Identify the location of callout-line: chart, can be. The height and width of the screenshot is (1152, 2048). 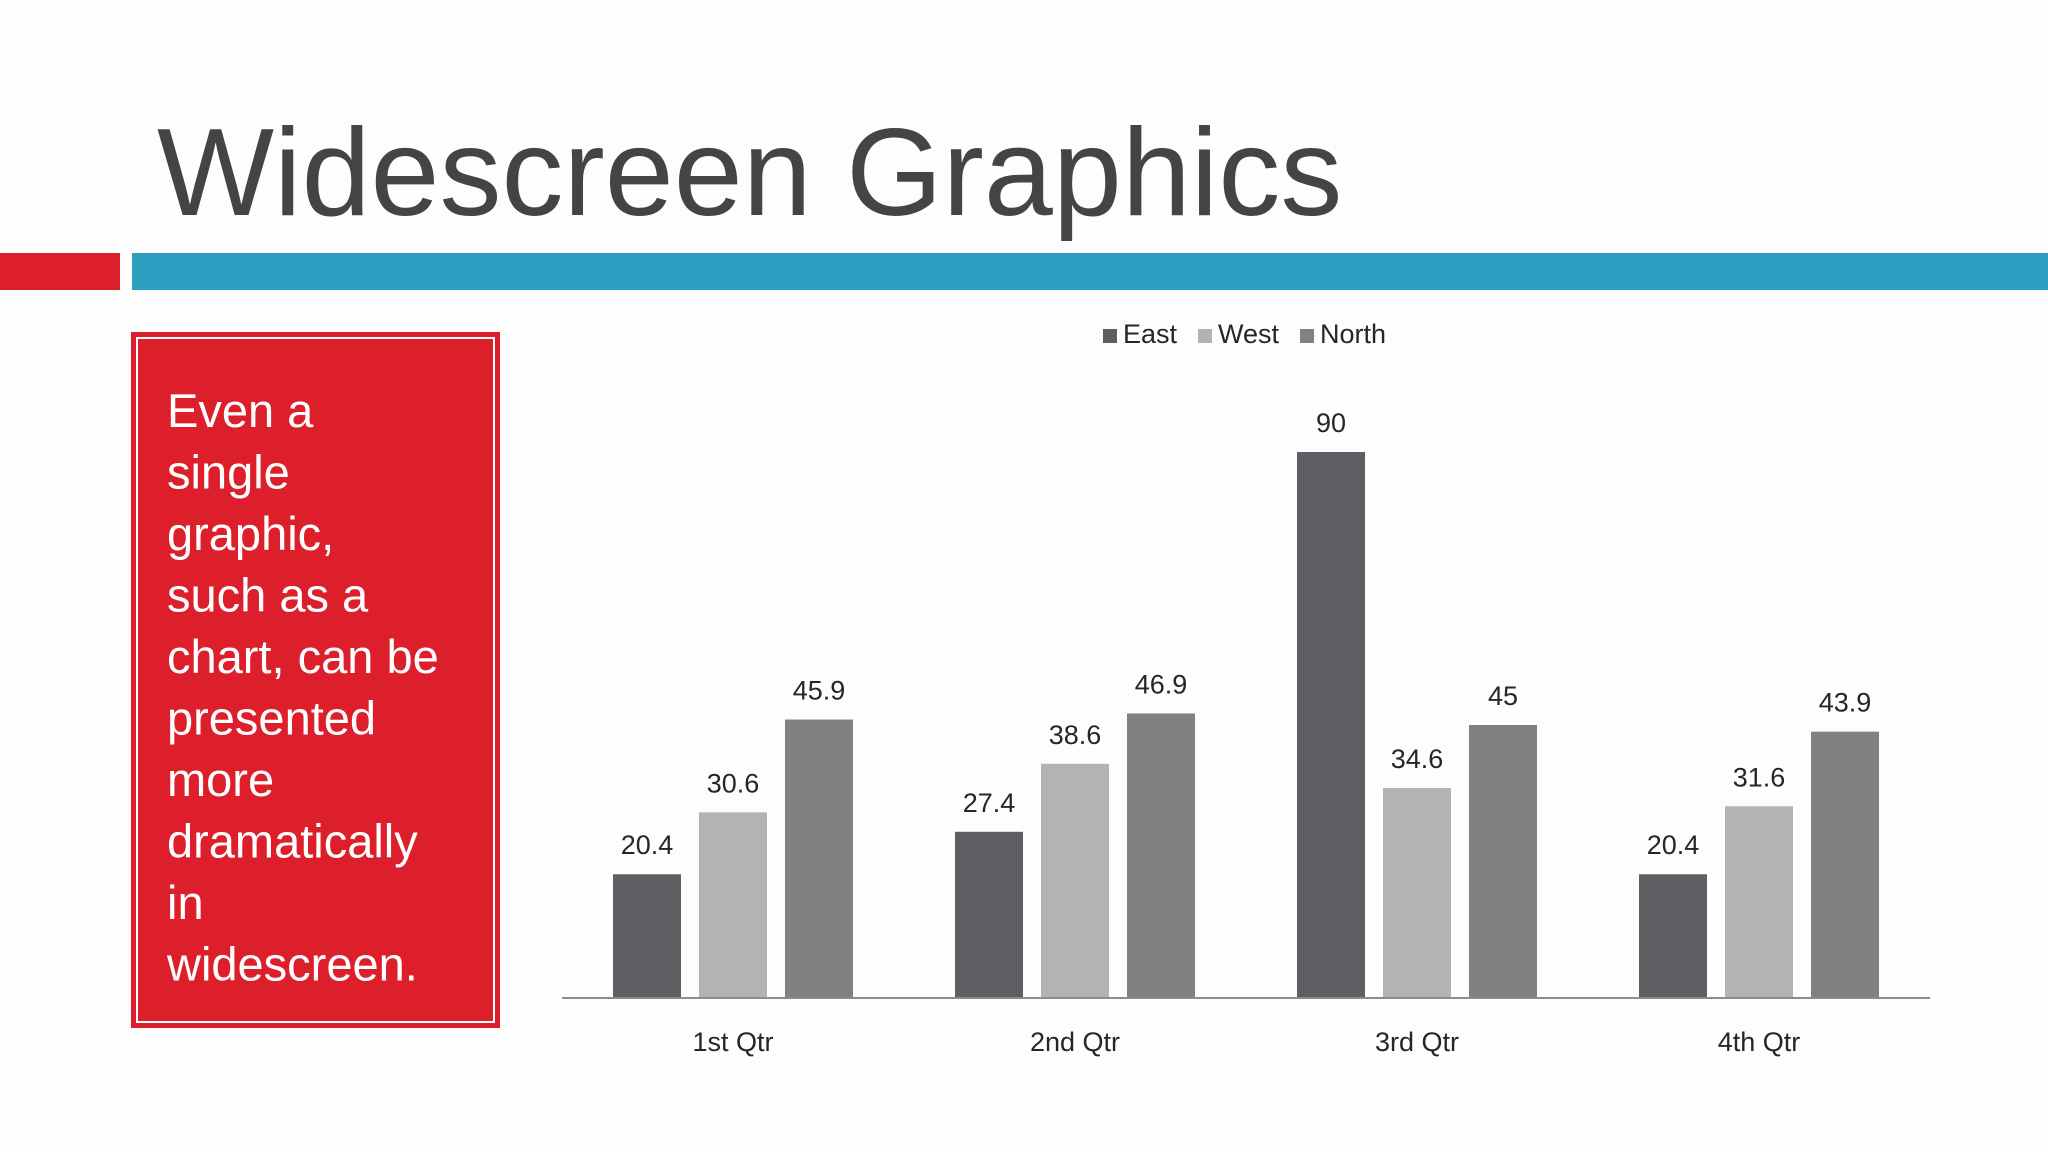
(303, 656).